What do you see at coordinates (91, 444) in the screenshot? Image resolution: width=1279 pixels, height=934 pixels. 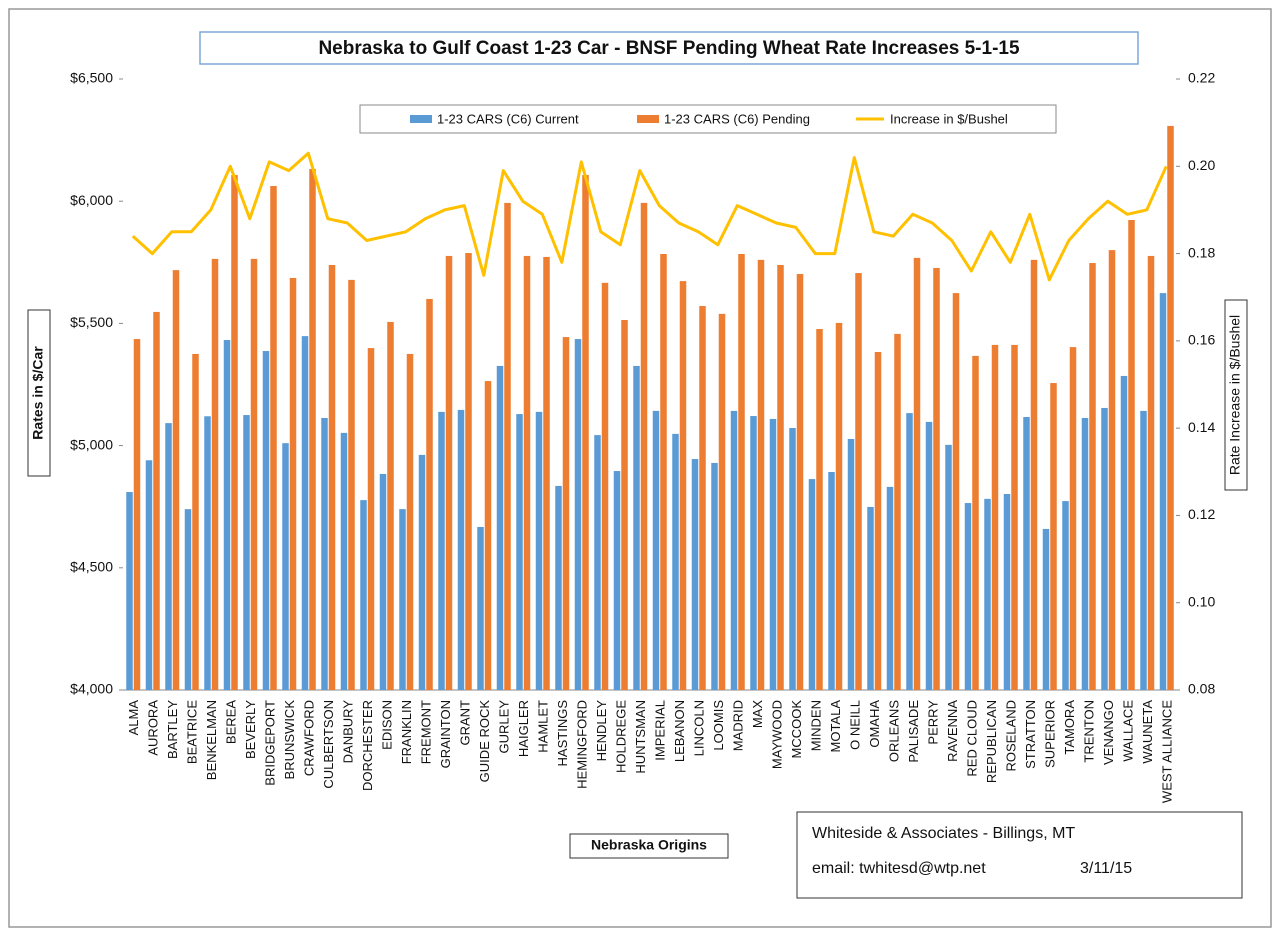 I see `y-tick-label: $5,000` at bounding box center [91, 444].